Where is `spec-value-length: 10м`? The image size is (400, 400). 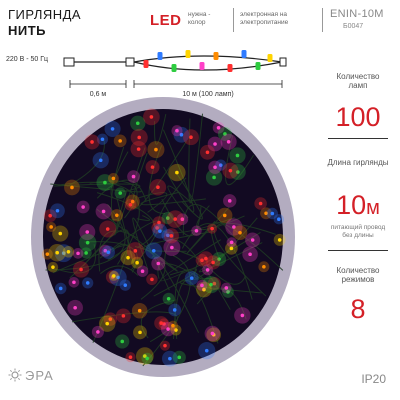
spec-value-length: 10м is located at coordinates (358, 205).